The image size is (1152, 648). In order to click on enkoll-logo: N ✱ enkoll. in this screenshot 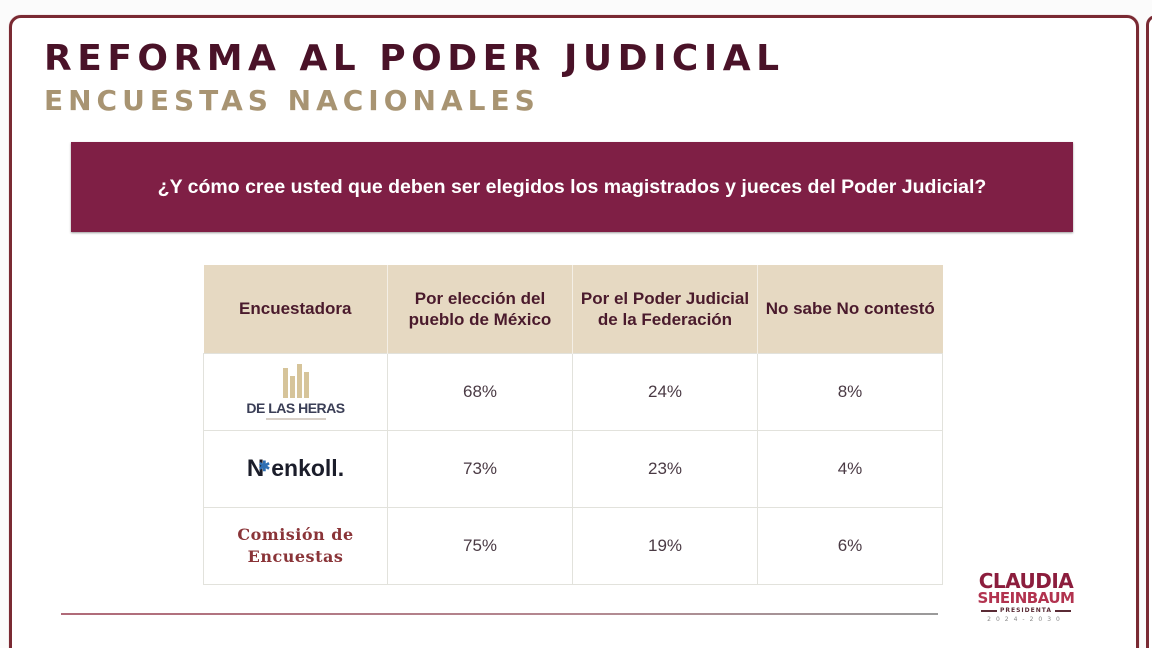, I will do `click(295, 469)`.